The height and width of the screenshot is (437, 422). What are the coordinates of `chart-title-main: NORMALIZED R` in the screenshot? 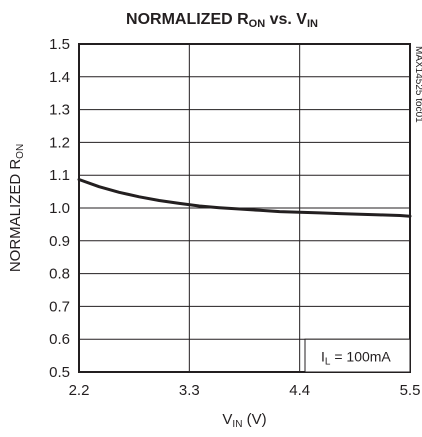 It's located at (187, 19).